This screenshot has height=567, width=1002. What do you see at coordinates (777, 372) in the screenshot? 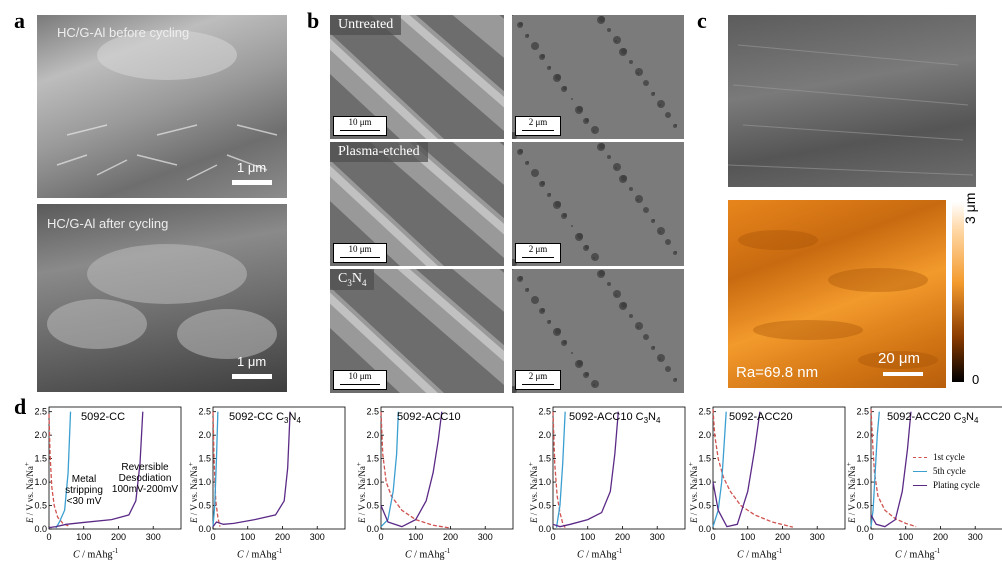
I see `roughness-label: Ra=69.8 nm` at bounding box center [777, 372].